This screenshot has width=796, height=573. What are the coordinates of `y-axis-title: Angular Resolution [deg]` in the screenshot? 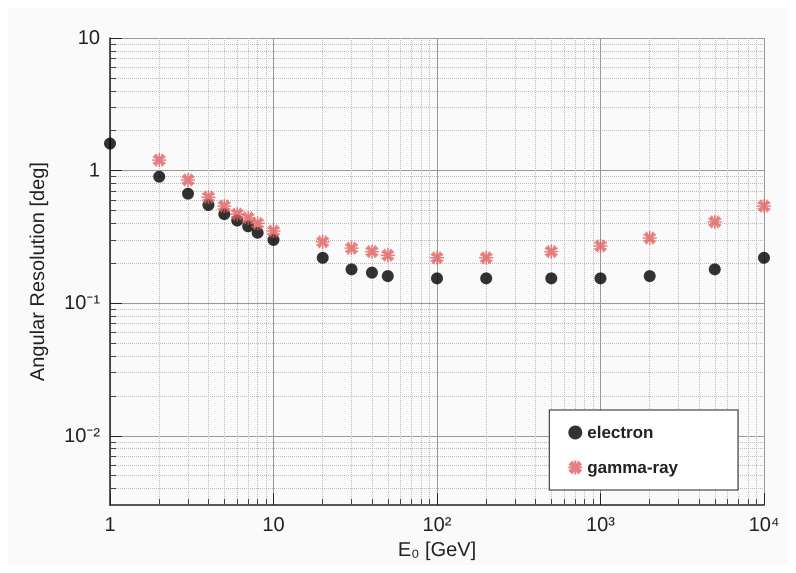 It's located at (38, 272).